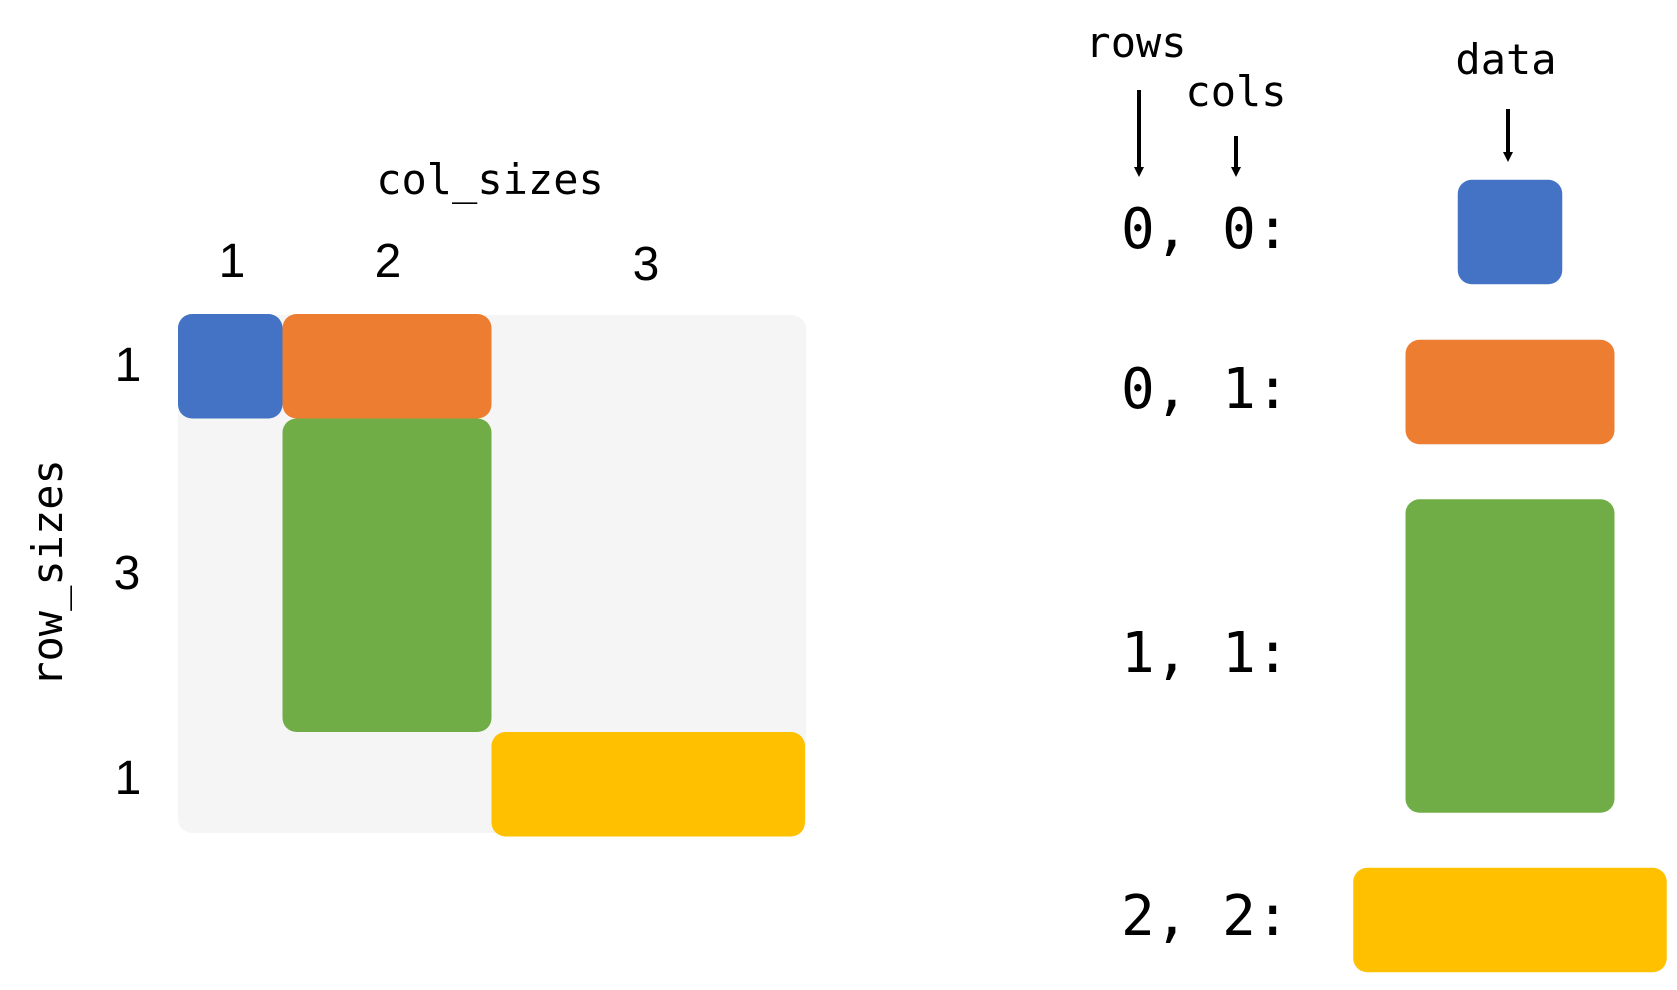  I want to click on col-sizes-label: col_sizes, so click(490, 179).